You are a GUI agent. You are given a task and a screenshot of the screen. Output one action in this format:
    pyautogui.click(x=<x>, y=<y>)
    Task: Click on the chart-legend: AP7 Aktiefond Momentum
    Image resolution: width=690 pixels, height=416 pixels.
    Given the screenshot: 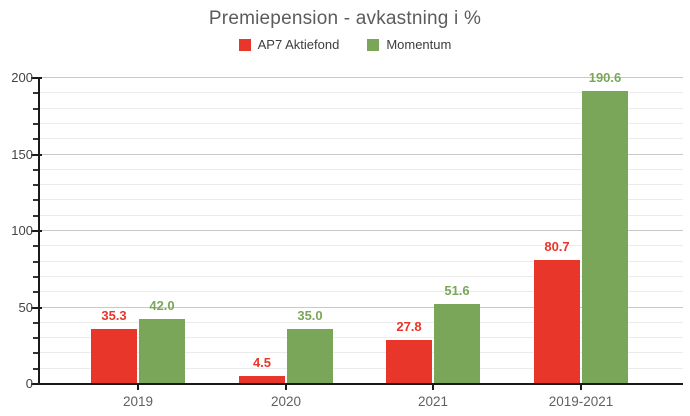 What is the action you would take?
    pyautogui.click(x=345, y=44)
    